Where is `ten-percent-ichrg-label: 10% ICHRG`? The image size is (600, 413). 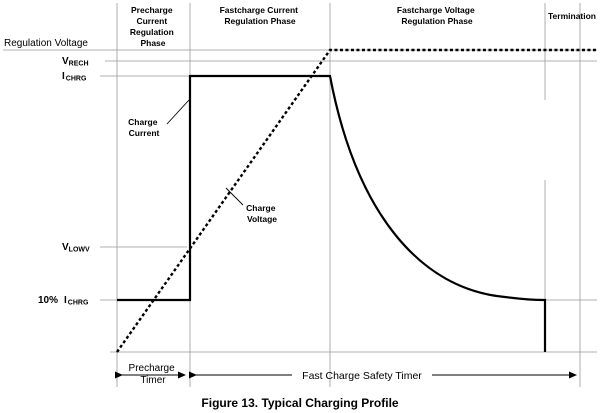 ten-percent-ichrg-label: 10% ICHRG is located at coordinates (63, 301).